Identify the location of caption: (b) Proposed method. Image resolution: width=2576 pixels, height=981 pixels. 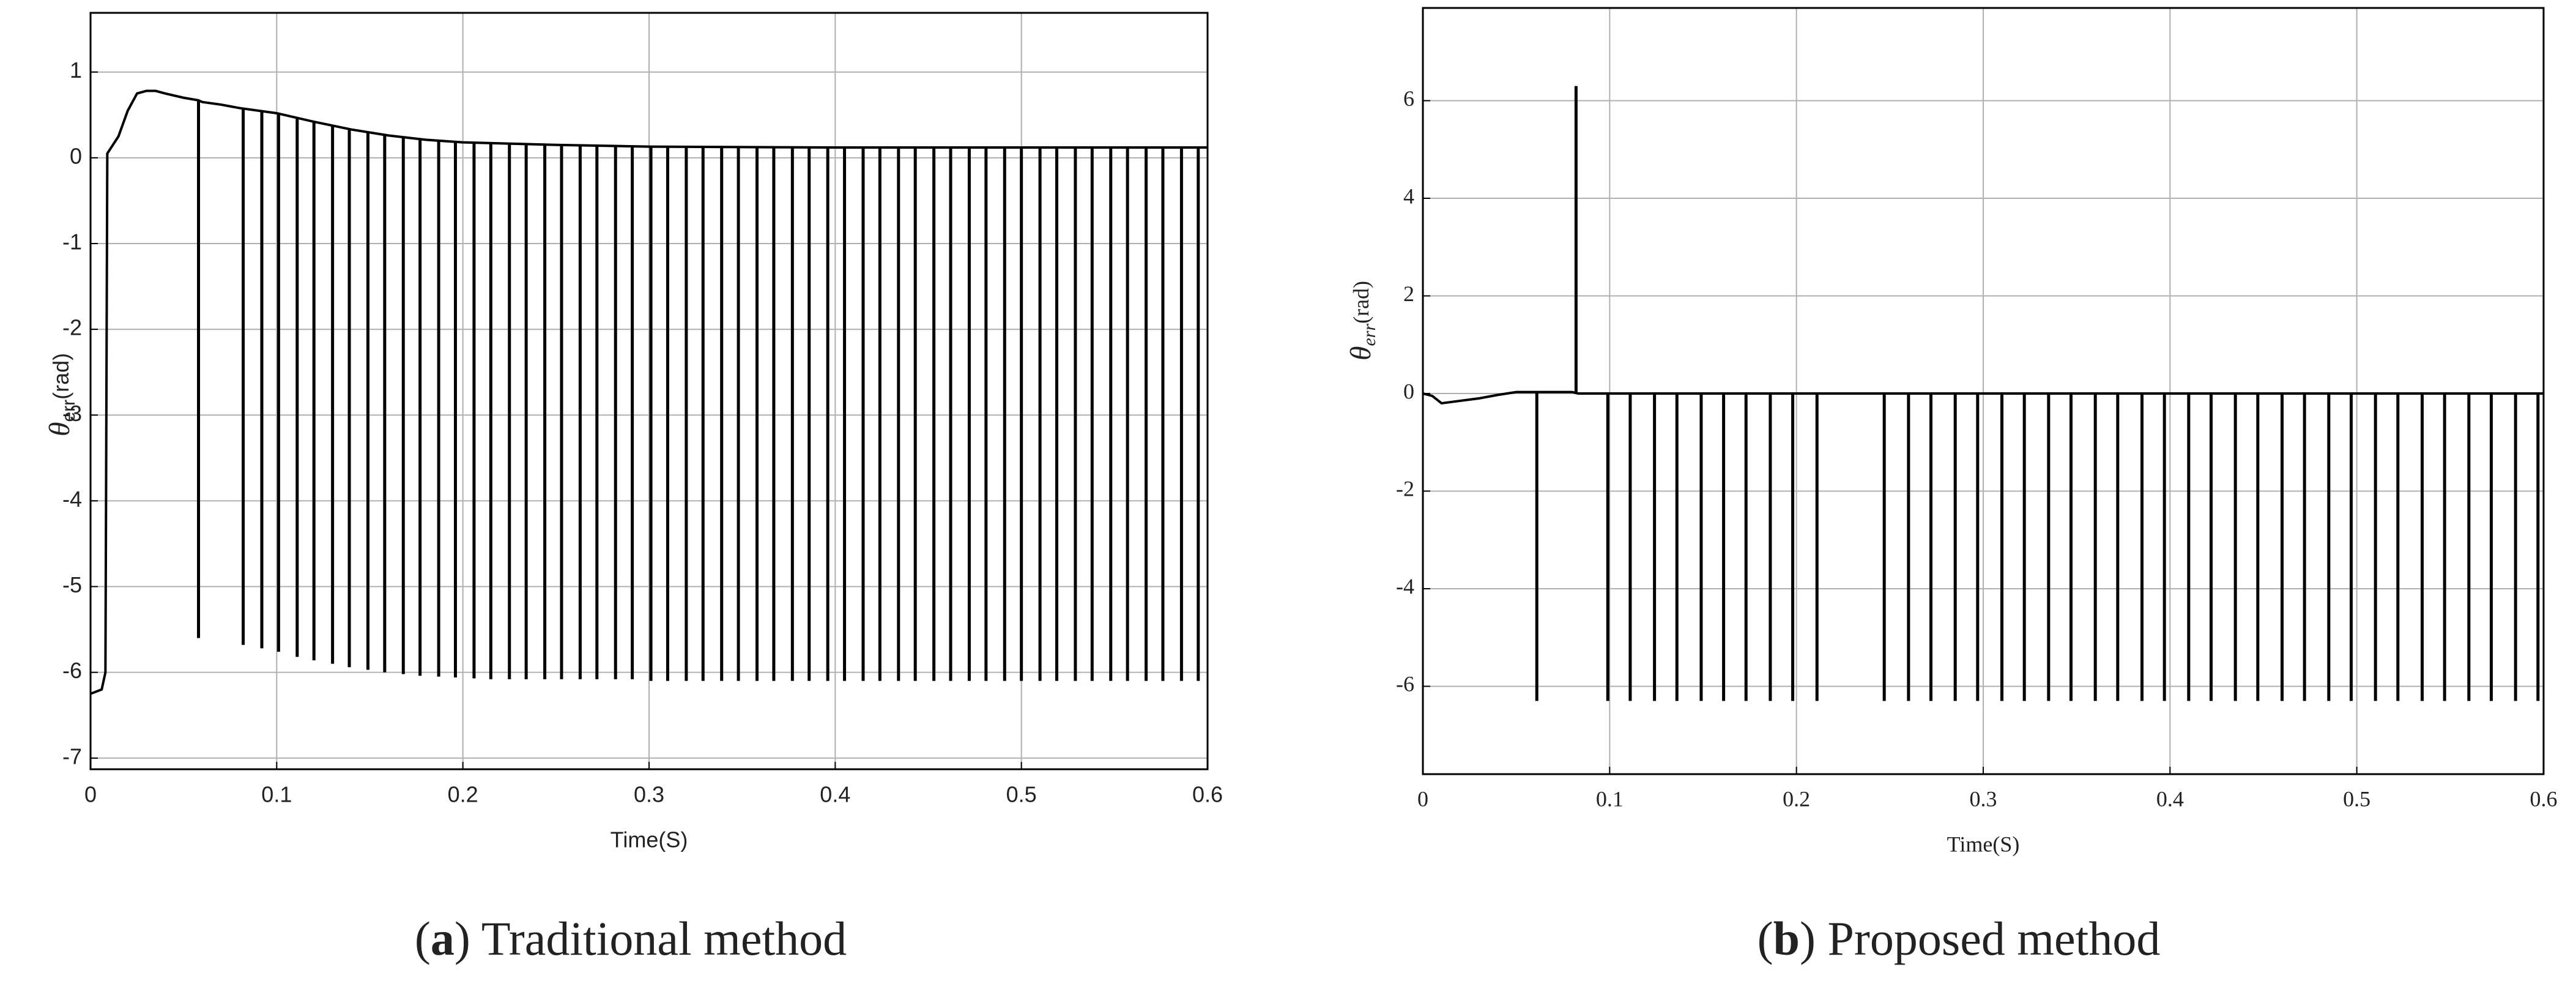
(1959, 938).